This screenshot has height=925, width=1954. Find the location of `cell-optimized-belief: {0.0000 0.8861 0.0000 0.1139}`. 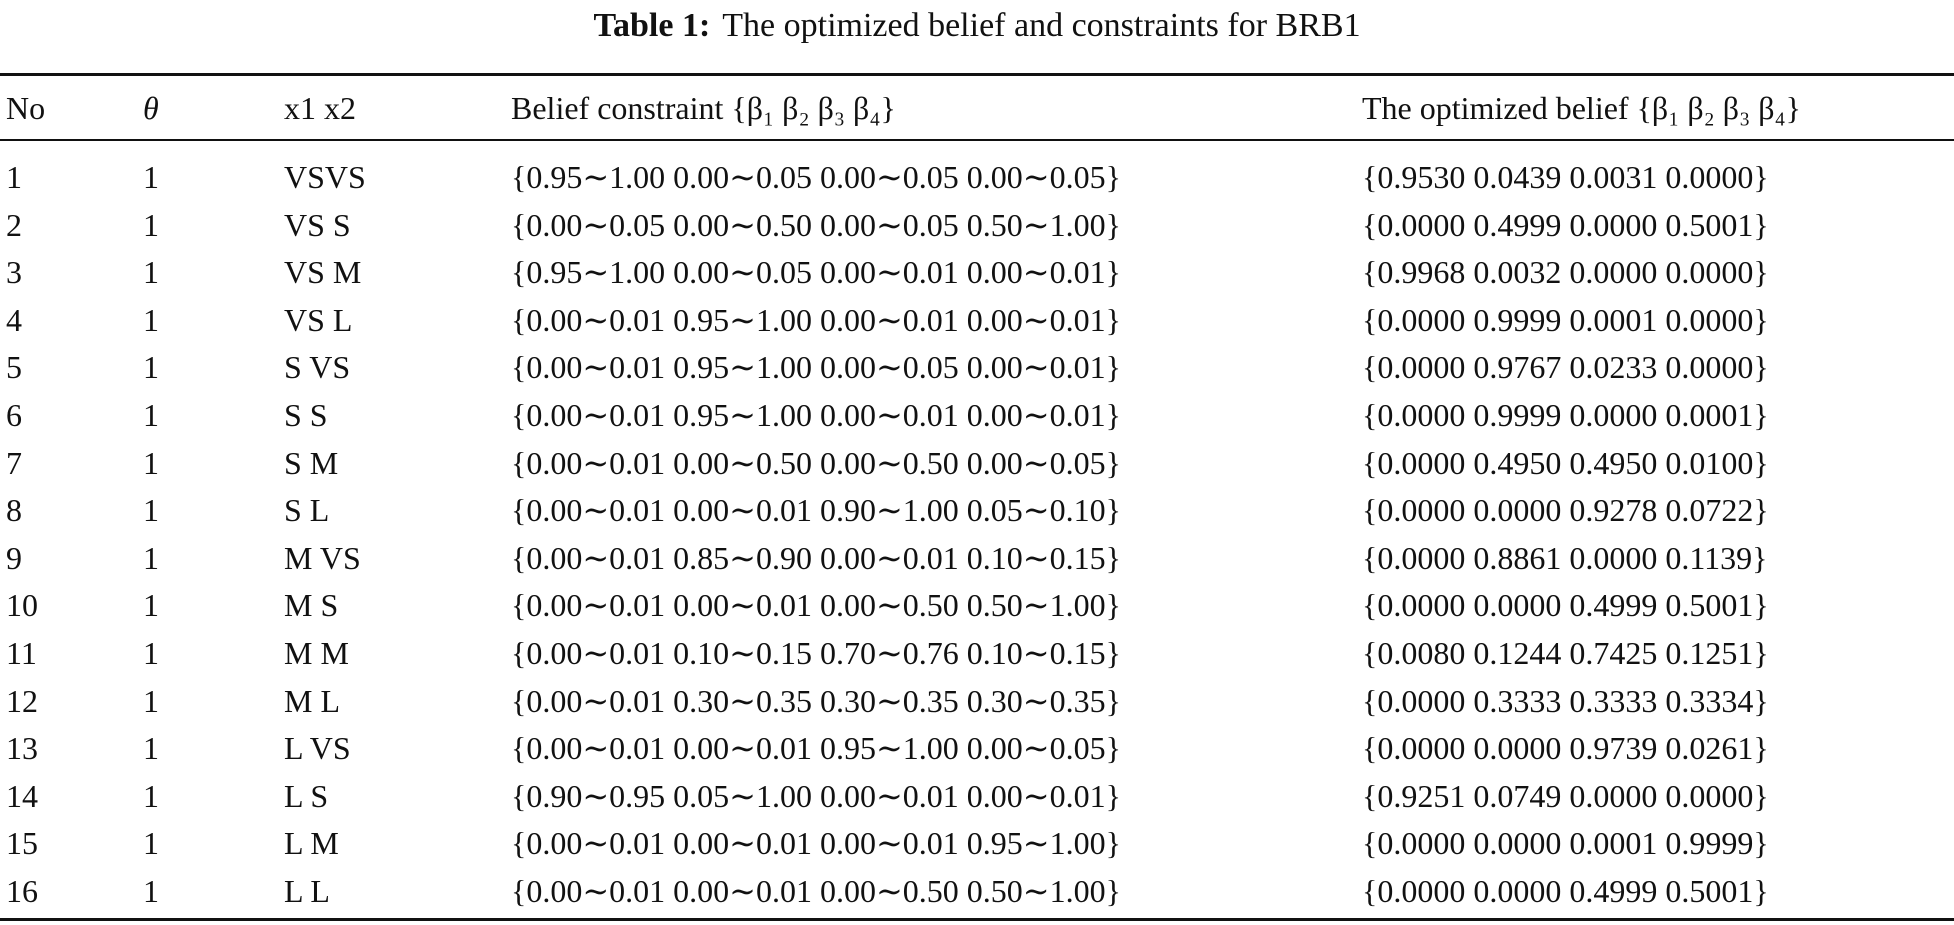

cell-optimized-belief: {0.0000 0.8861 0.0000 0.1139} is located at coordinates (1565, 557).